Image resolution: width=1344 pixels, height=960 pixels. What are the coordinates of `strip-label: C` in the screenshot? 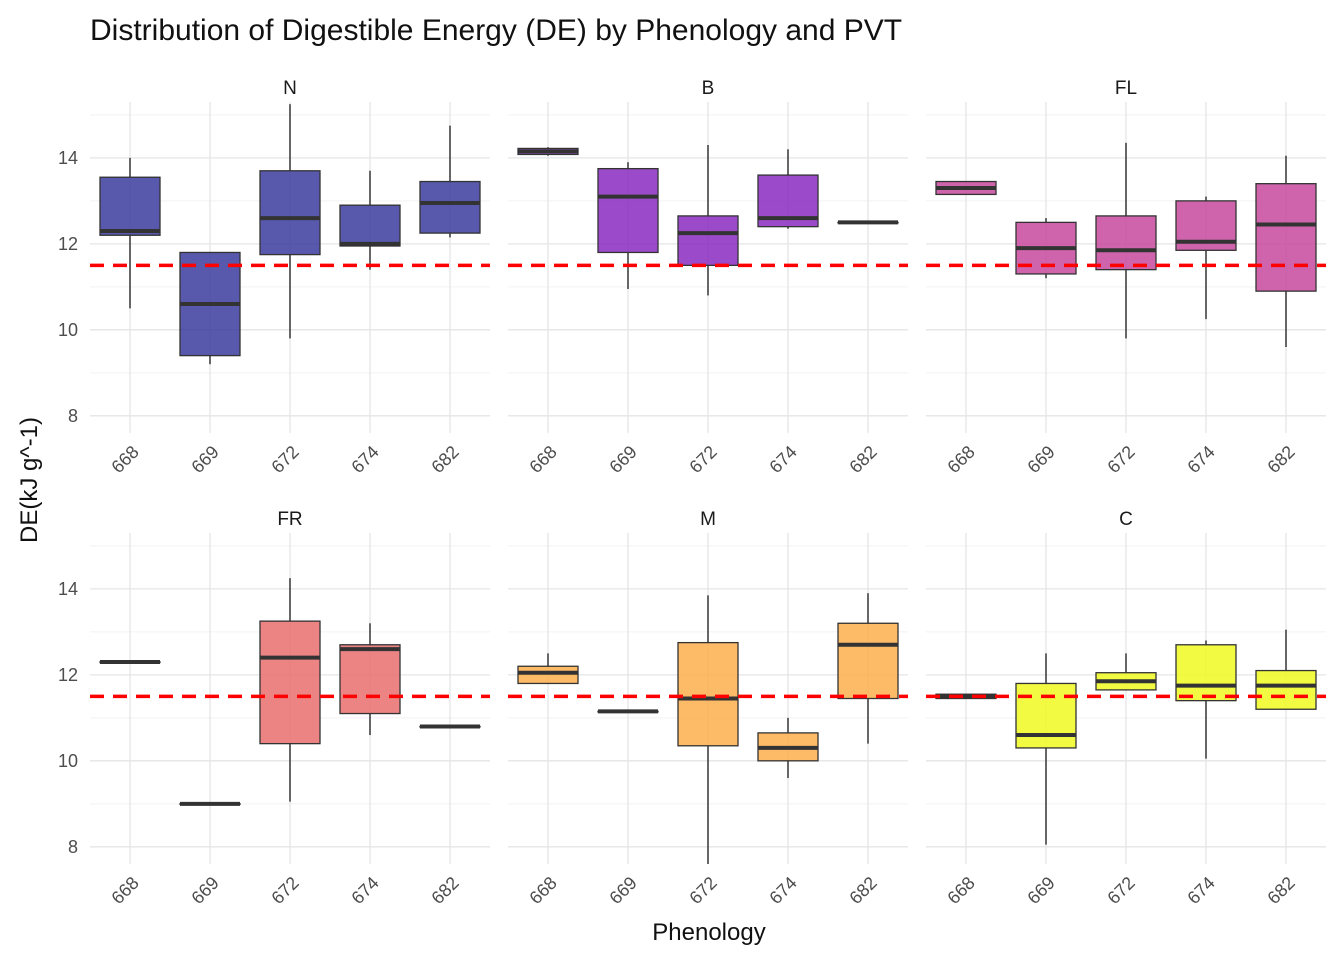 It's located at (1126, 519).